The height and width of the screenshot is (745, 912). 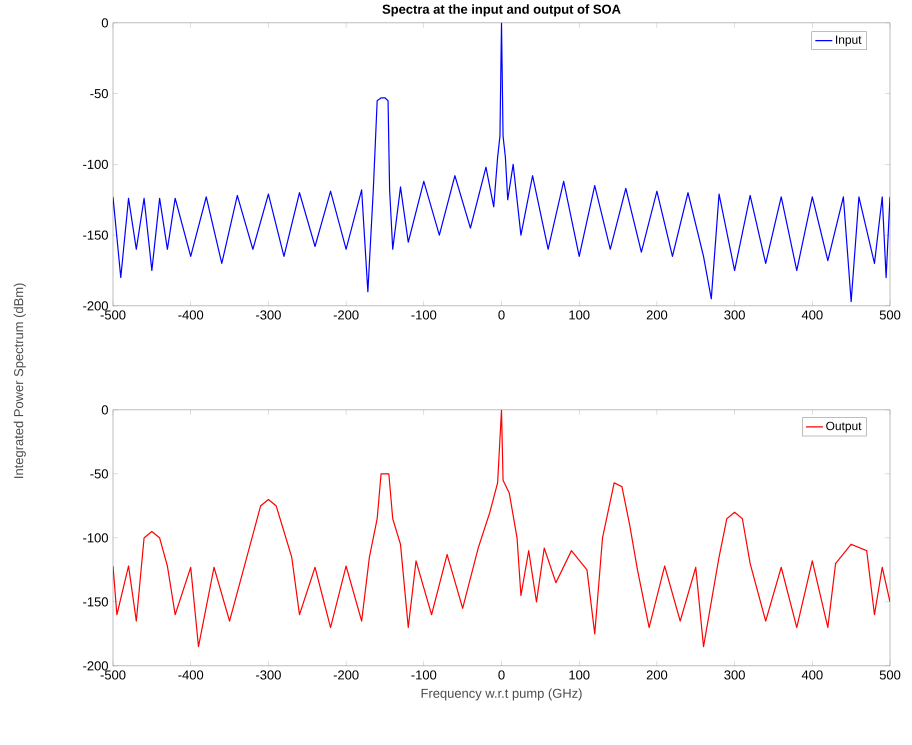 I want to click on legend-label: Input, so click(x=849, y=41).